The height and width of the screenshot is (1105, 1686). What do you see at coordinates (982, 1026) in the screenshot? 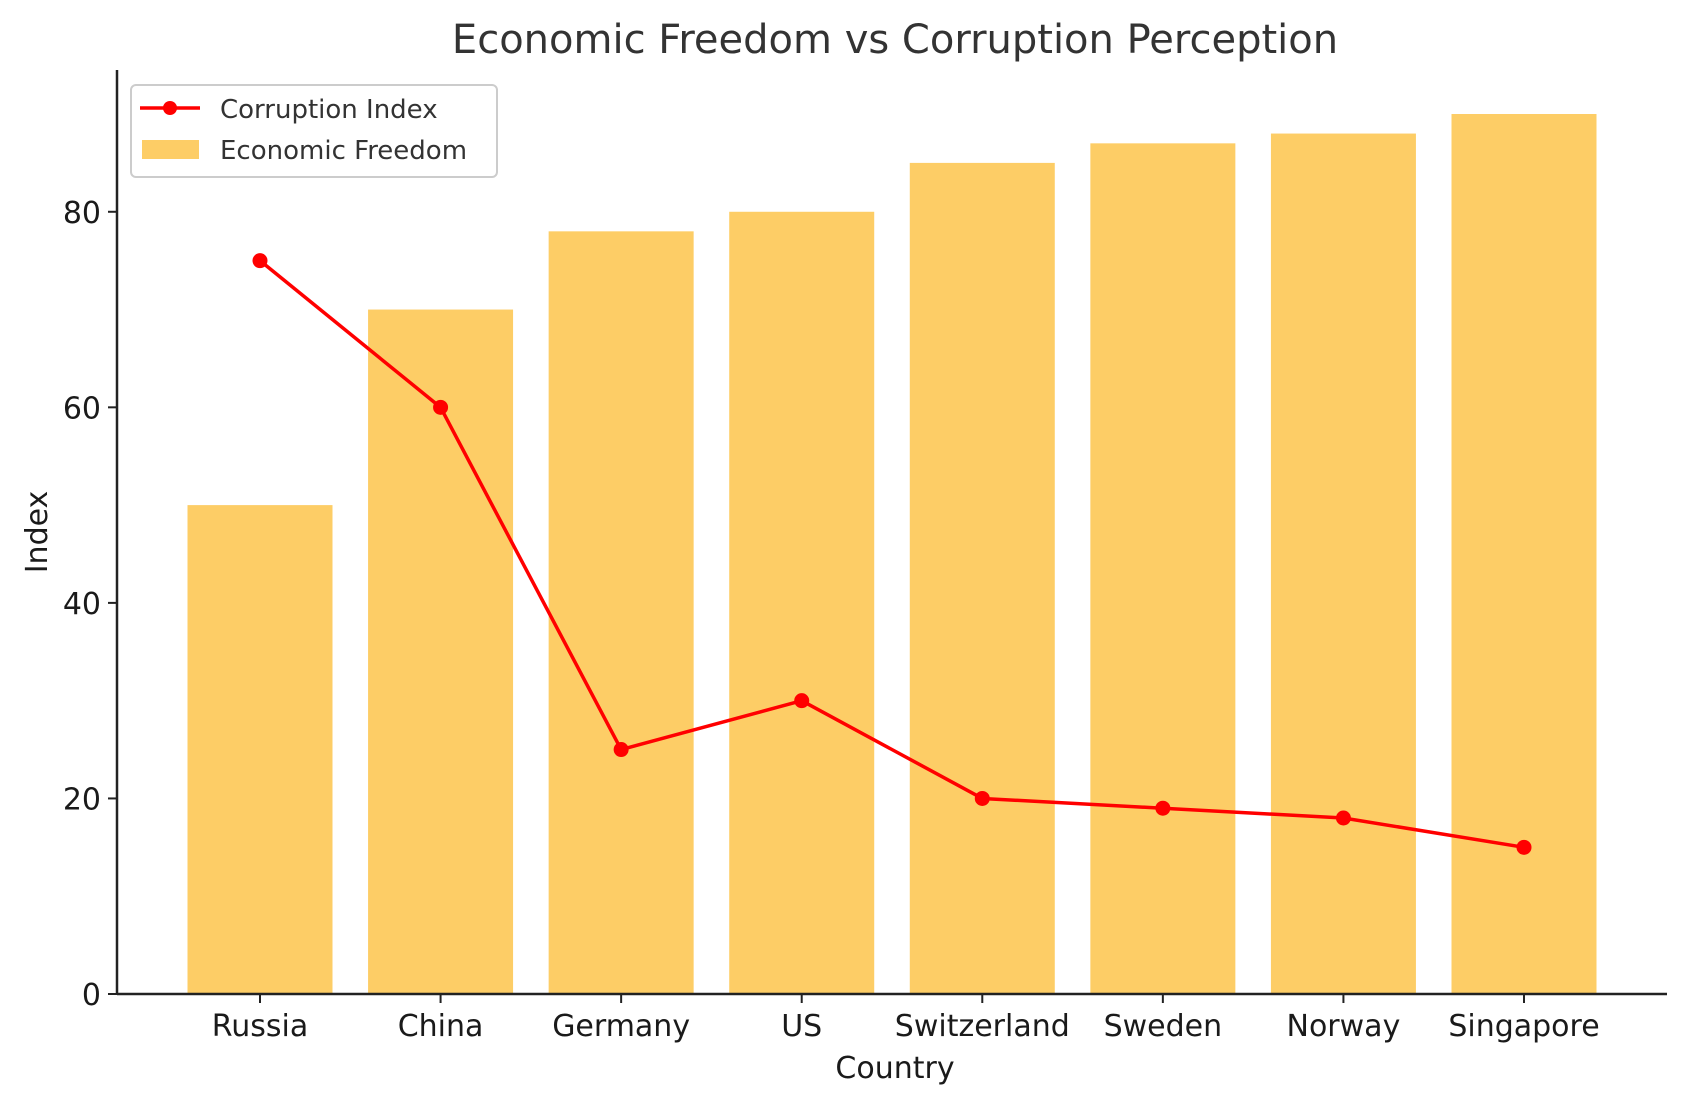
I see `x-tick-label: Switzerland` at bounding box center [982, 1026].